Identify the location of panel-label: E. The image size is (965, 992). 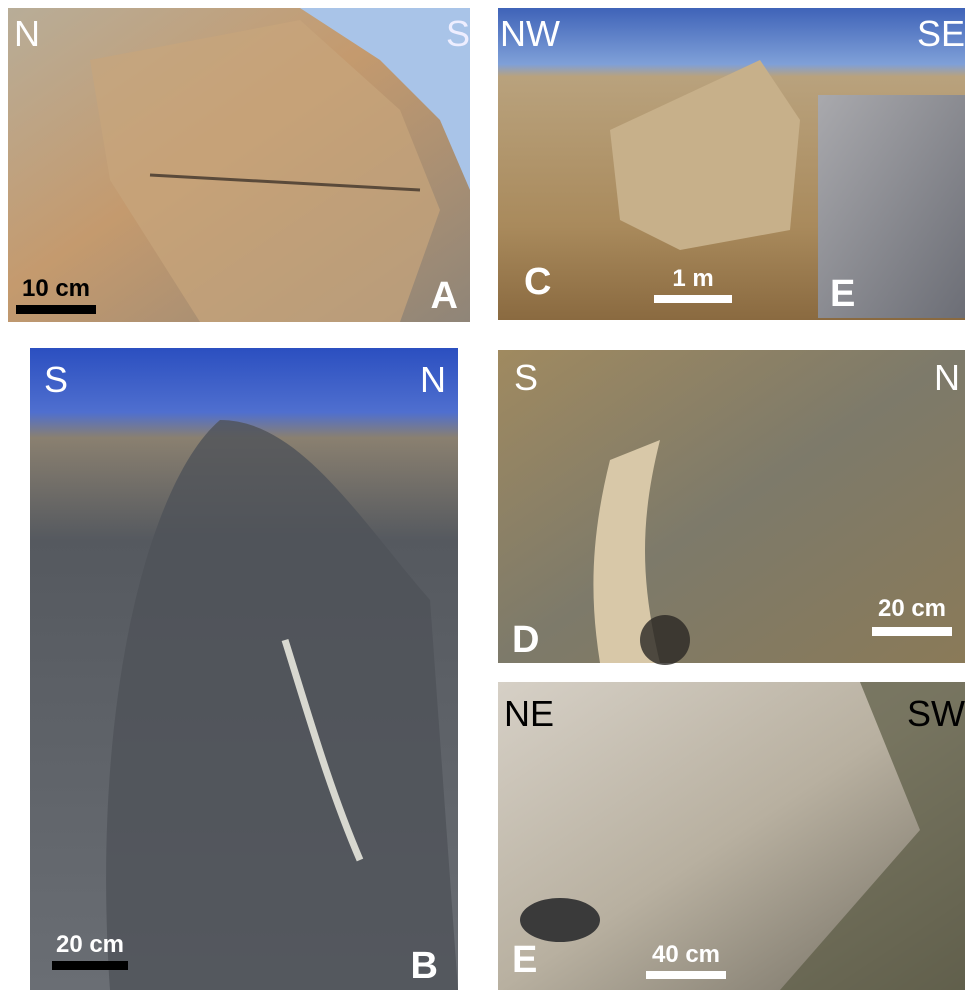
(524, 960).